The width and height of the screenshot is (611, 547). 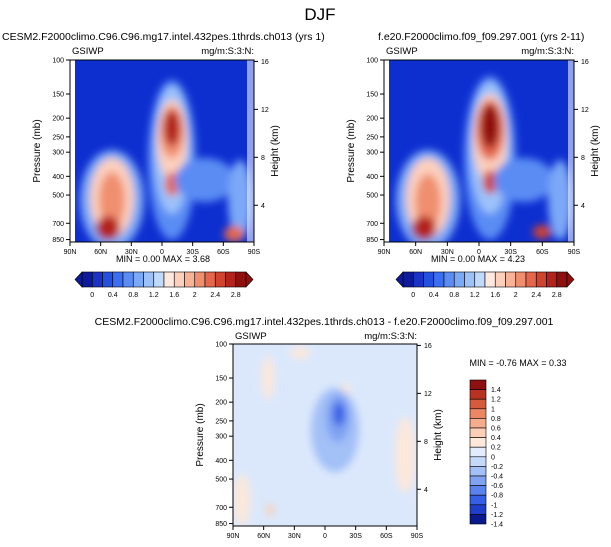 I want to click on panel-difference-plot-area, so click(x=325, y=435).